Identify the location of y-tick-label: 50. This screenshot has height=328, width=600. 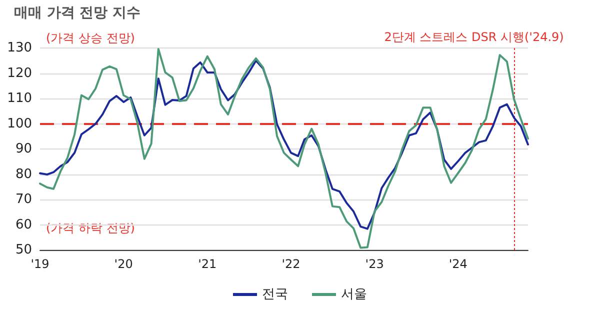
(23, 250).